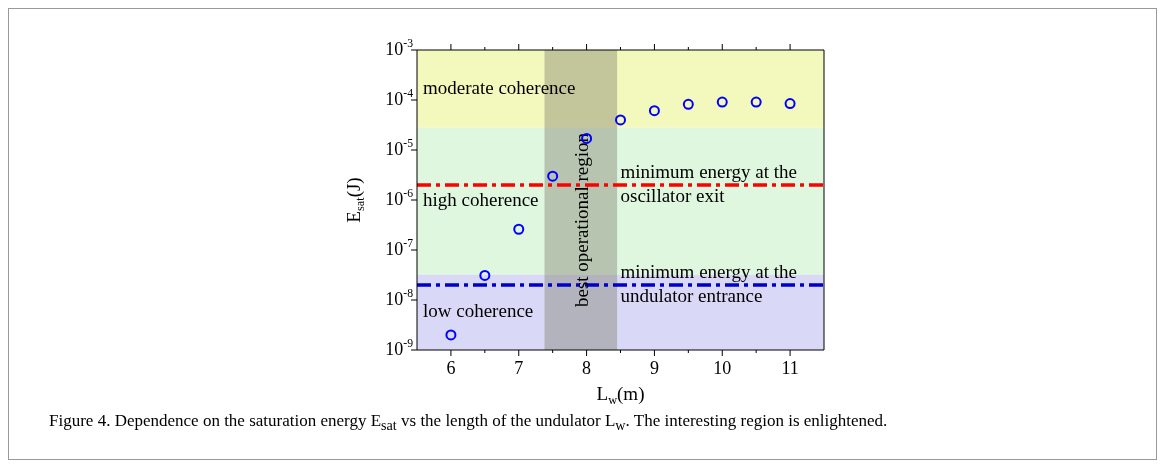 This screenshot has height=468, width=1165. What do you see at coordinates (581, 220) in the screenshot?
I see `band-label: best operational region` at bounding box center [581, 220].